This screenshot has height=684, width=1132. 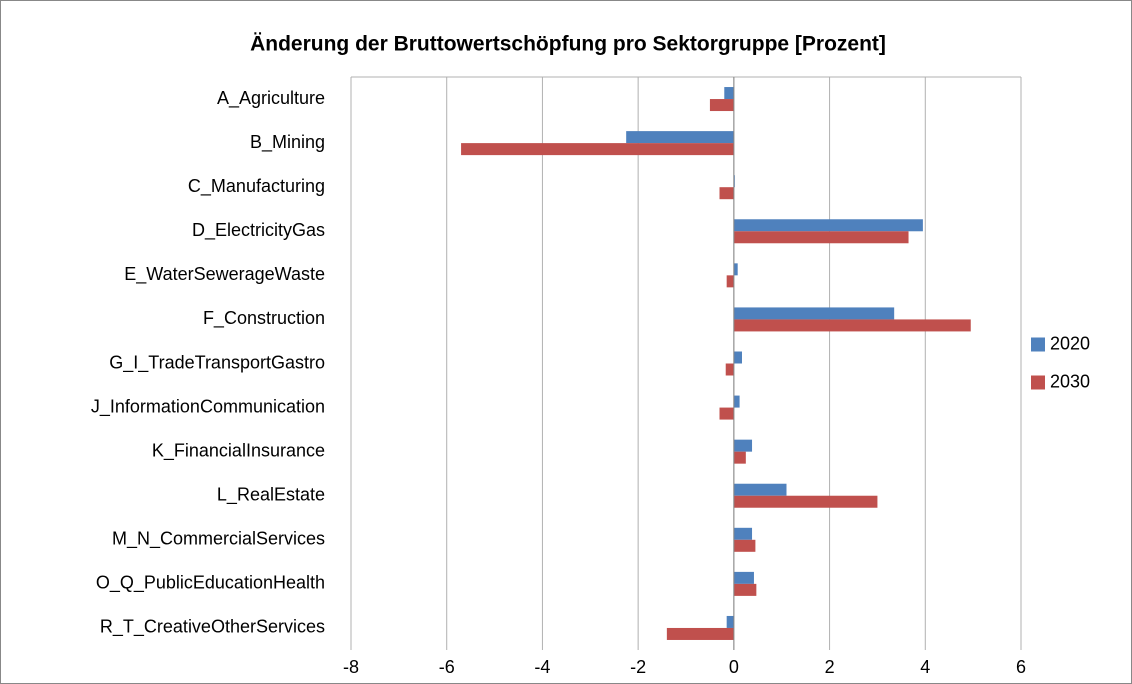 What do you see at coordinates (264, 318) in the screenshot?
I see `y-tick-label: F_Construction` at bounding box center [264, 318].